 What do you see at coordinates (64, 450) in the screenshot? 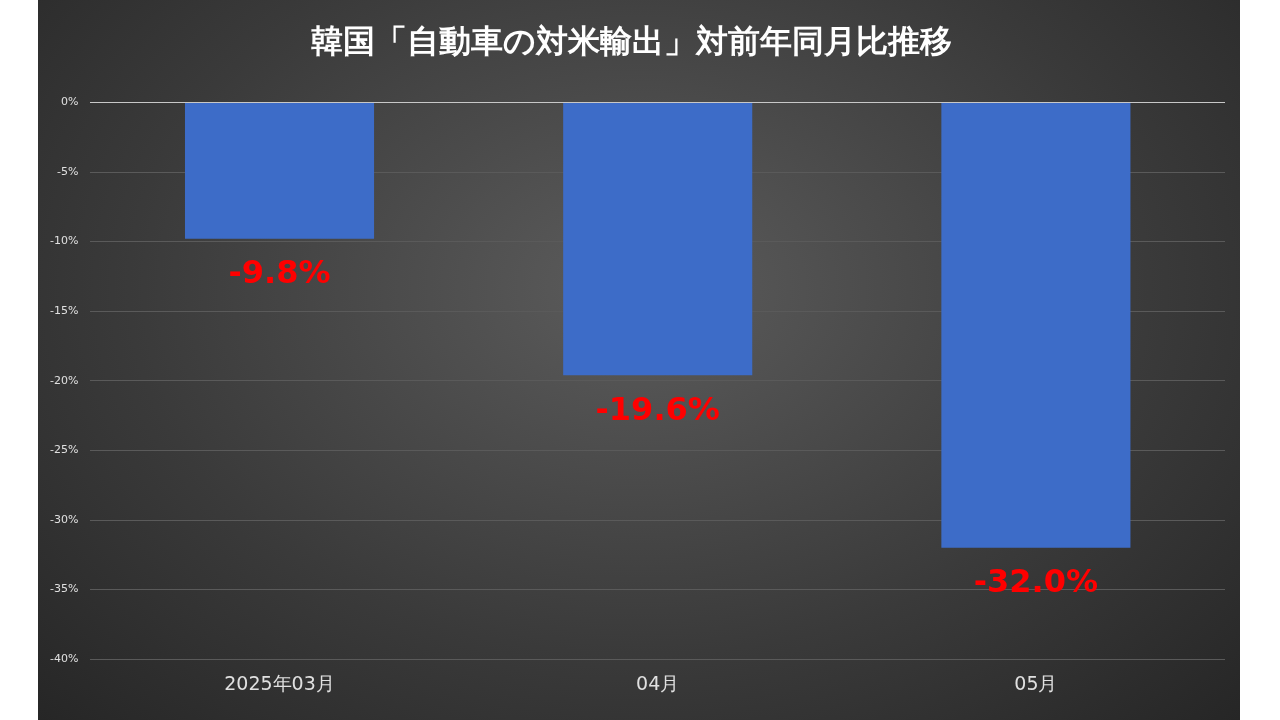
I see `y-tick-label: -25%` at bounding box center [64, 450].